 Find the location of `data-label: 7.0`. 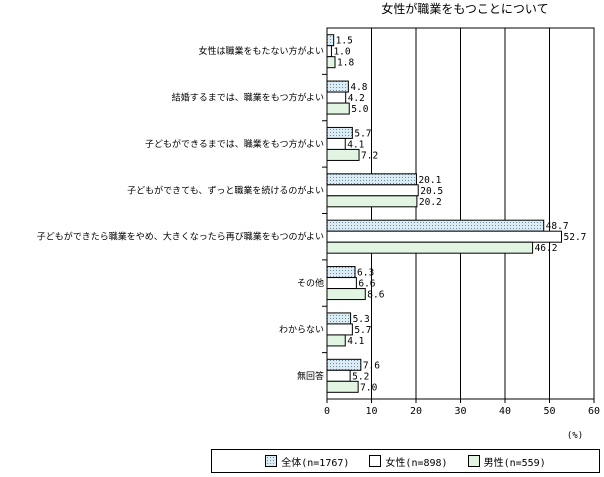

data-label: 7.0 is located at coordinates (368, 387).